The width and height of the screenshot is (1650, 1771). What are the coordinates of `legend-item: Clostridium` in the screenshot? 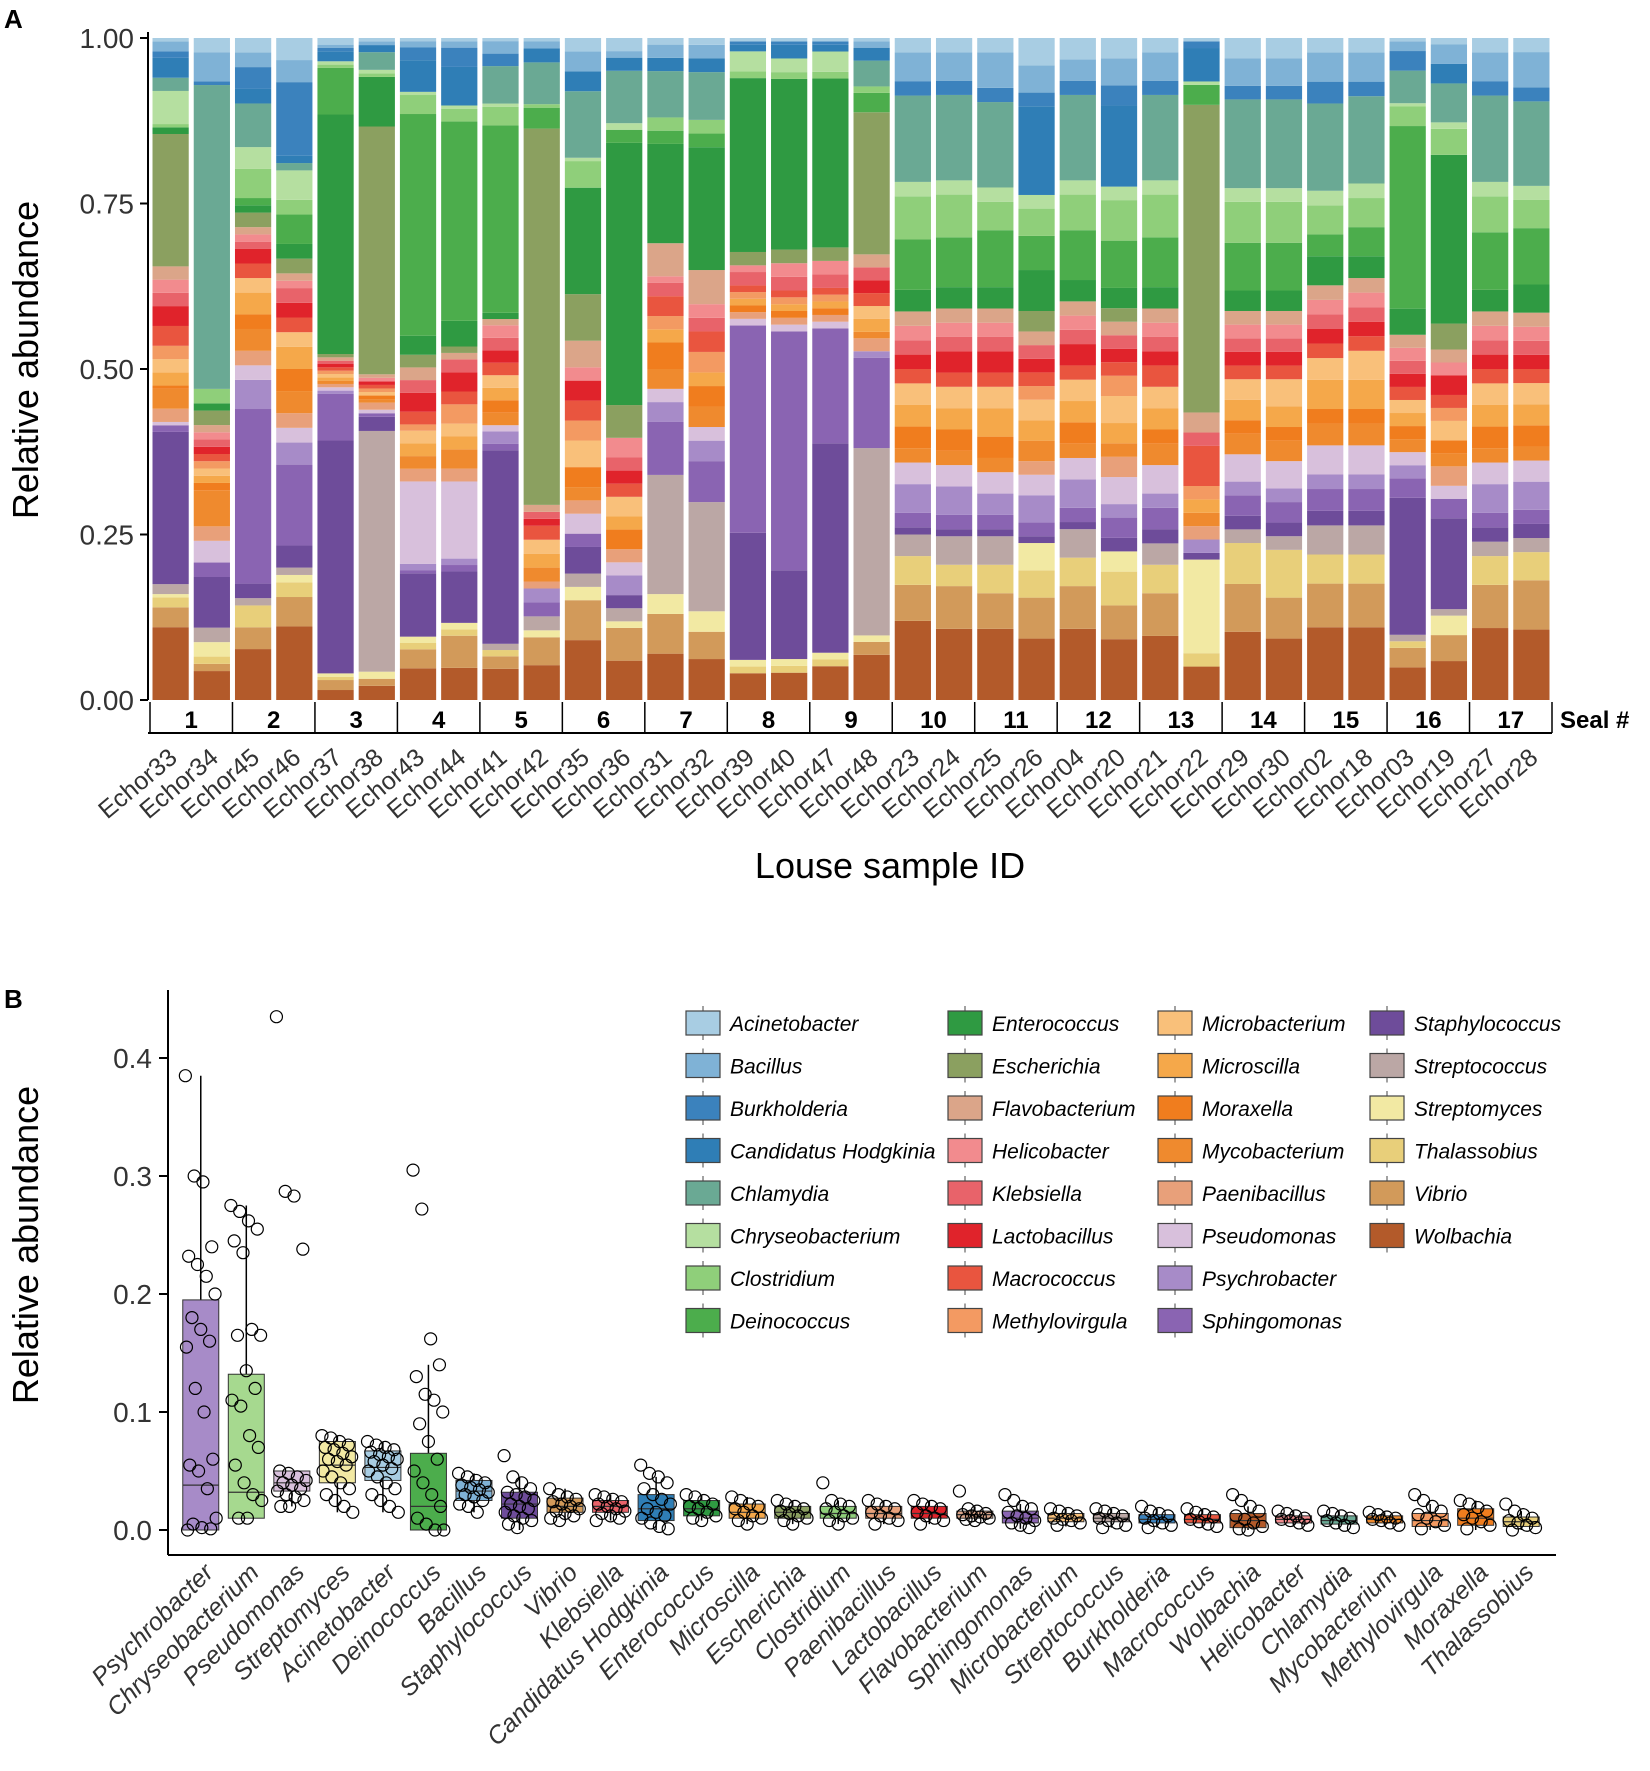 It's located at (760, 1278).